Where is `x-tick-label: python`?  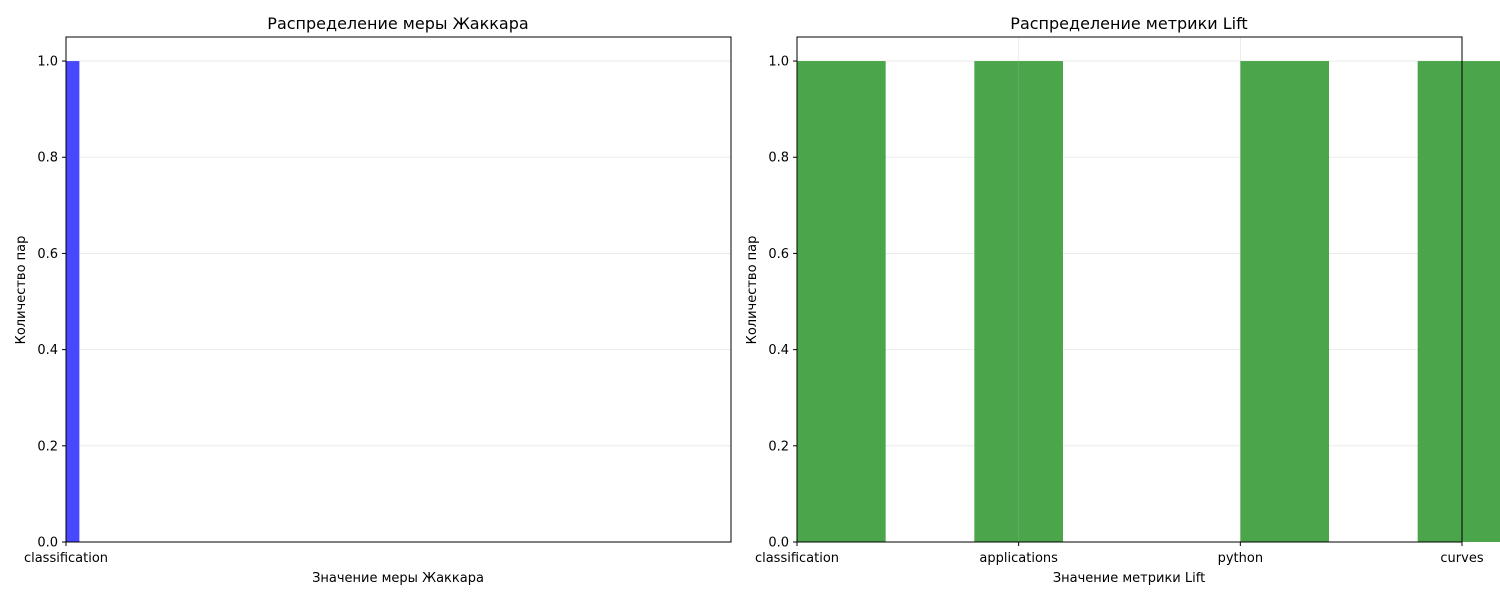 x-tick-label: python is located at coordinates (1240, 558).